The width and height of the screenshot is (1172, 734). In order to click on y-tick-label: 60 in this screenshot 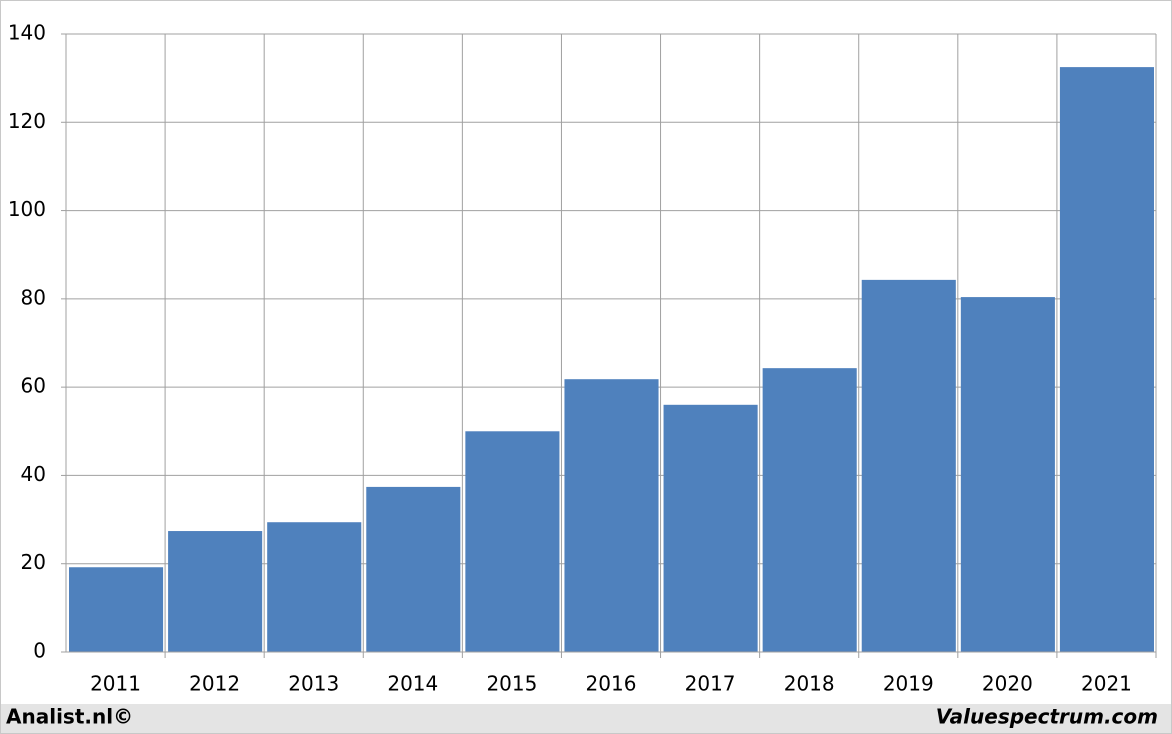, I will do `click(33, 386)`.